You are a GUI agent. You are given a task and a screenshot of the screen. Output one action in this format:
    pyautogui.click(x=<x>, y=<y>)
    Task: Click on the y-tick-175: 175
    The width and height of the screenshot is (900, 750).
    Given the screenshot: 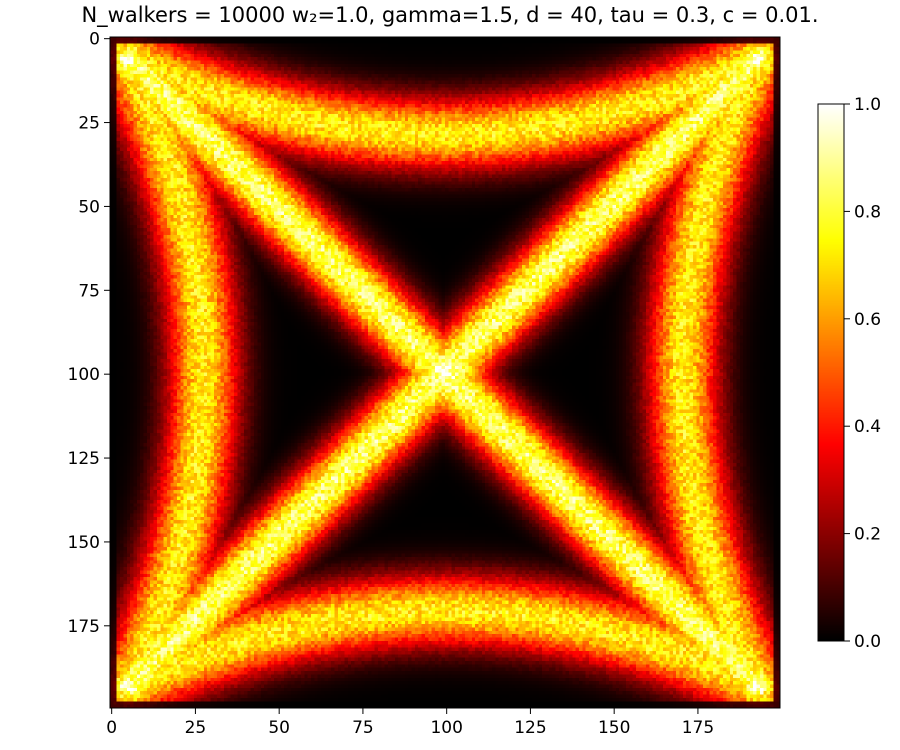 What is the action you would take?
    pyautogui.click(x=89, y=627)
    